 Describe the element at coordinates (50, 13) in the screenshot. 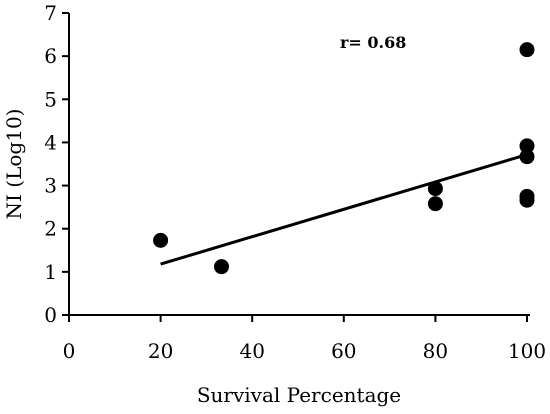

I see `y-tick-label: 7` at that location.